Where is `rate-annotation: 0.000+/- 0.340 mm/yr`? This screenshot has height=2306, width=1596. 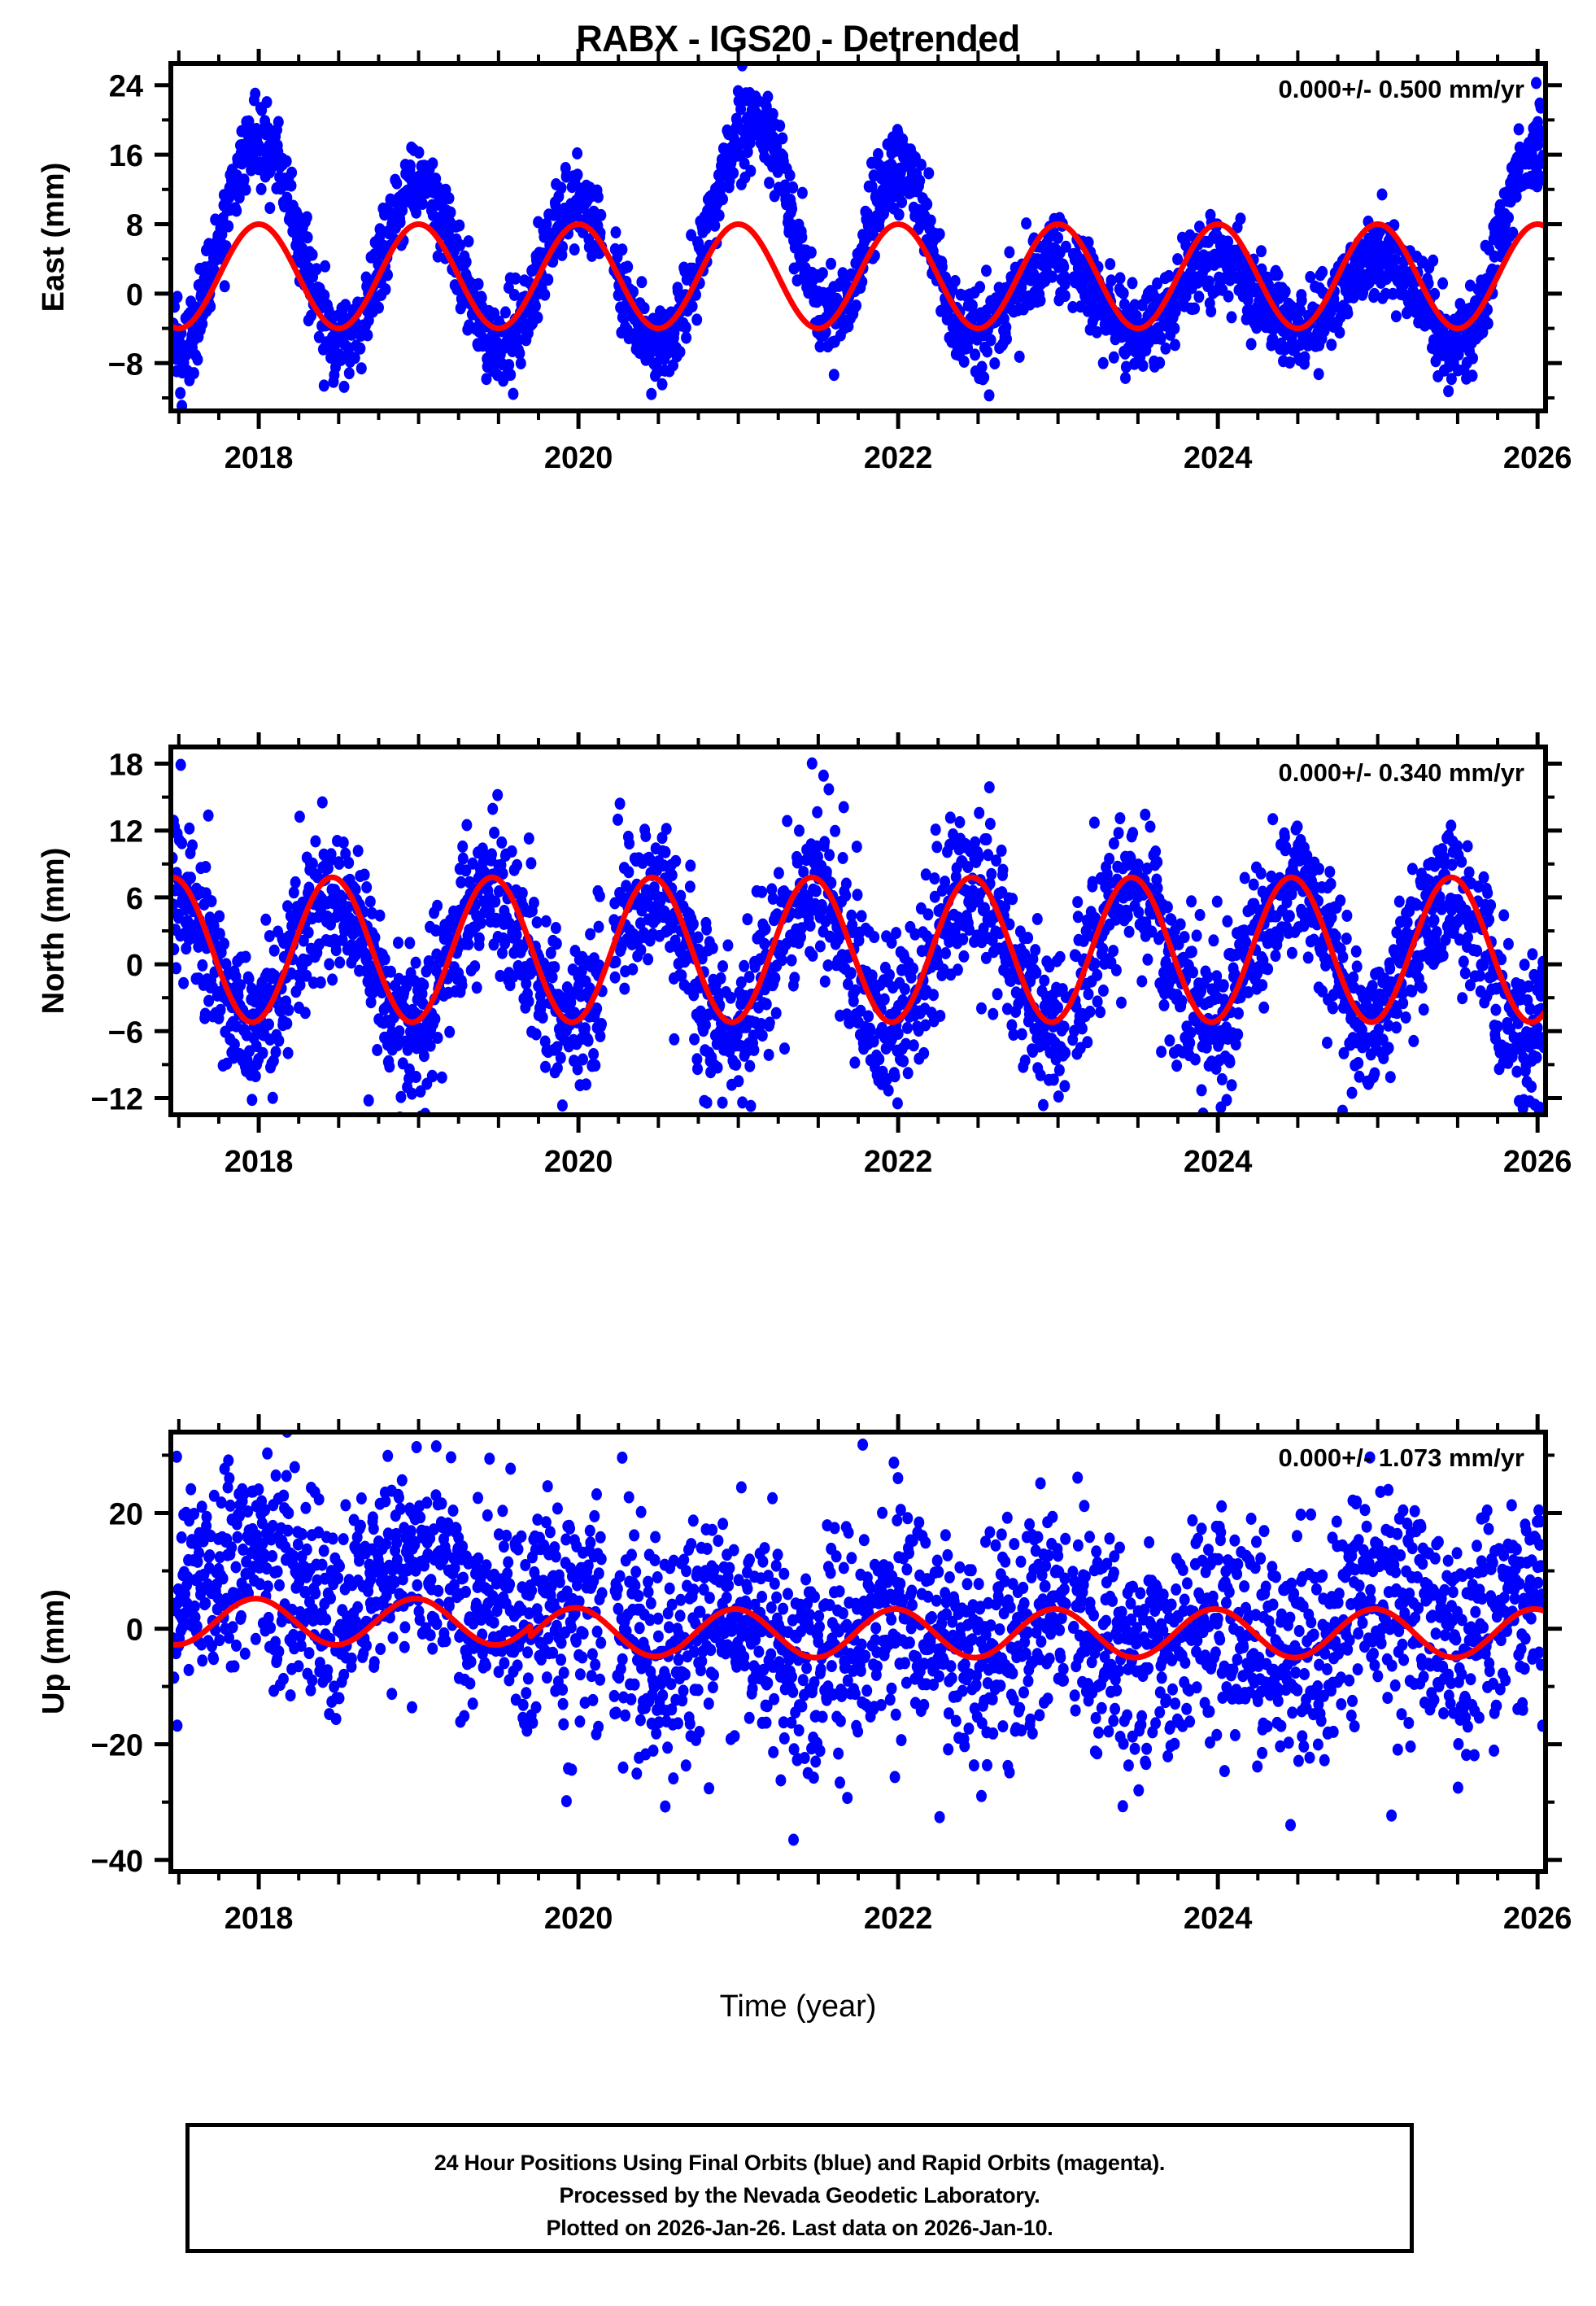 rate-annotation: 0.000+/- 0.340 mm/yr is located at coordinates (1401, 772).